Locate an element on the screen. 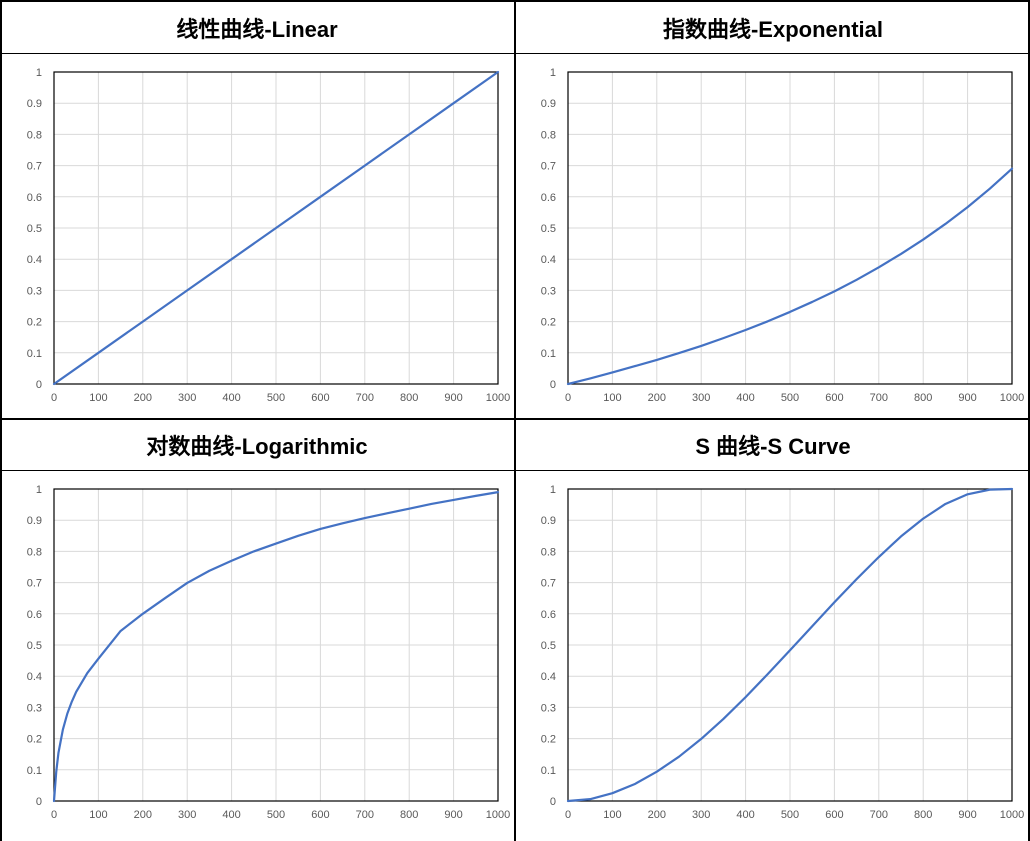  table-divider-title-top is located at coordinates (515, 53).